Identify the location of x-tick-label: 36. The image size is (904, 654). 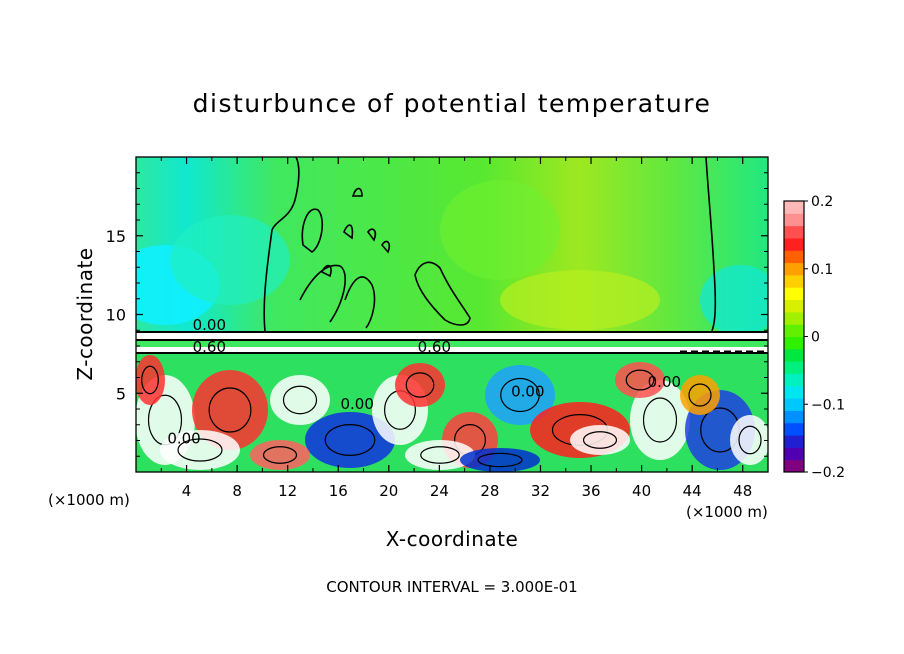
(590, 491).